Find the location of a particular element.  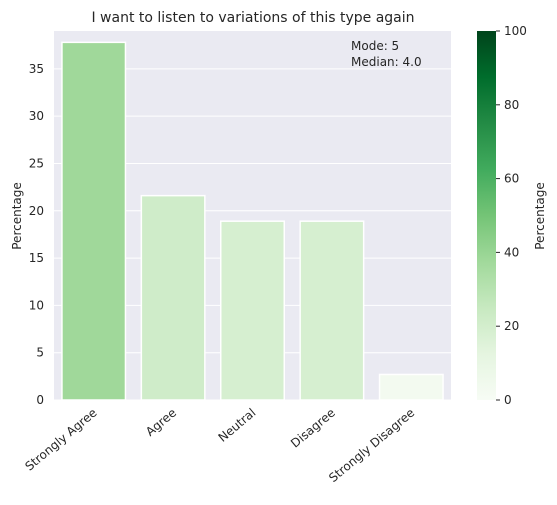

y-tick-label: 0 is located at coordinates (40, 400).